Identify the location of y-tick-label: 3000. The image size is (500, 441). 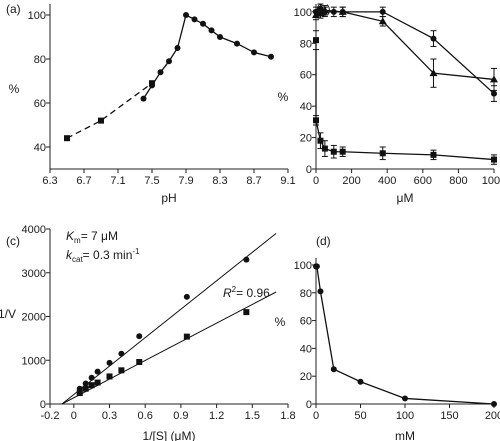
(34, 274).